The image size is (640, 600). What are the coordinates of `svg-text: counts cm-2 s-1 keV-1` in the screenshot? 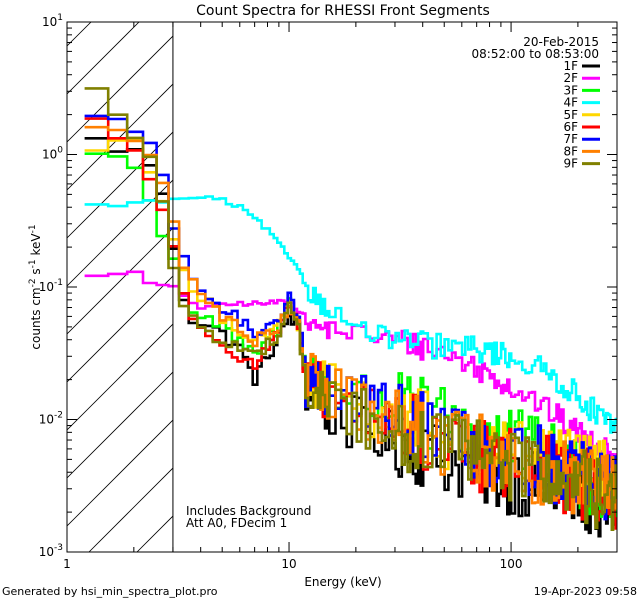 It's located at (35, 286).